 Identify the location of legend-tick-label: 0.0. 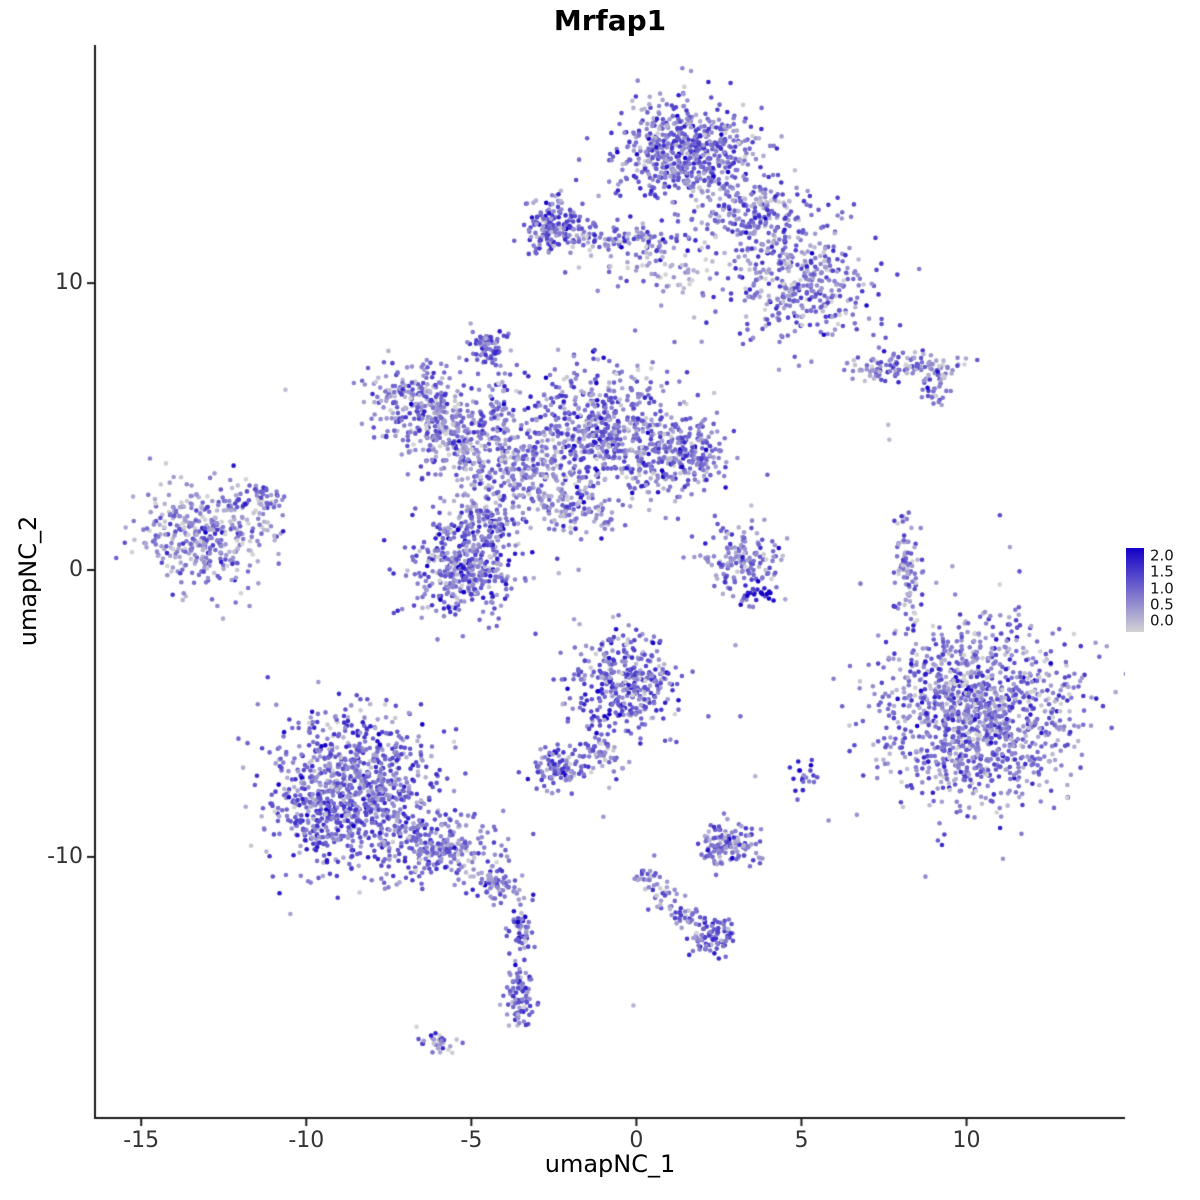
(1162, 620).